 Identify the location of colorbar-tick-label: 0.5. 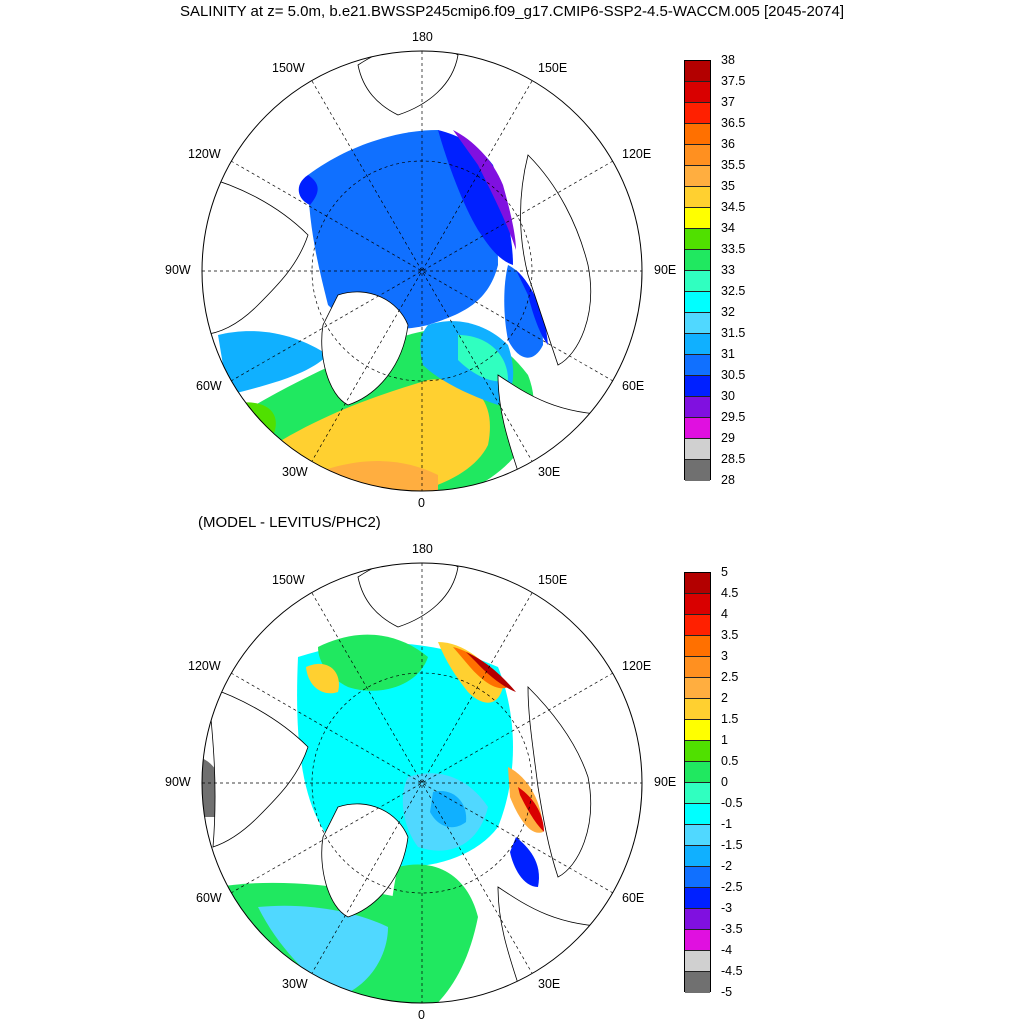
(730, 761).